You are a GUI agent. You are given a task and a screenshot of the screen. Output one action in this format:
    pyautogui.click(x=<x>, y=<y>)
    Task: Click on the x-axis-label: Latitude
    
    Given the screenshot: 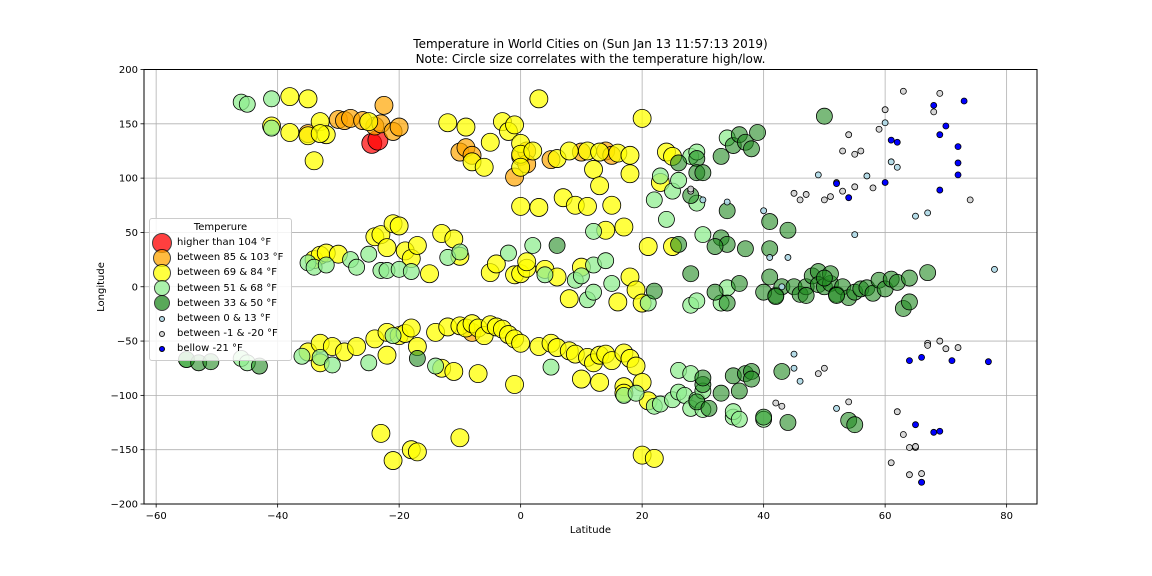 What is the action you would take?
    pyautogui.click(x=590, y=530)
    